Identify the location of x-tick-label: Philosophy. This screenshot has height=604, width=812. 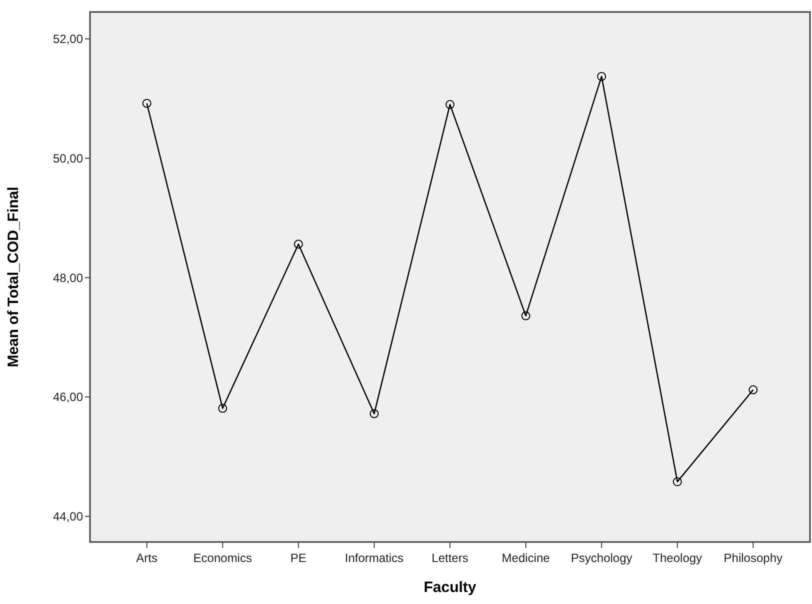
(753, 558).